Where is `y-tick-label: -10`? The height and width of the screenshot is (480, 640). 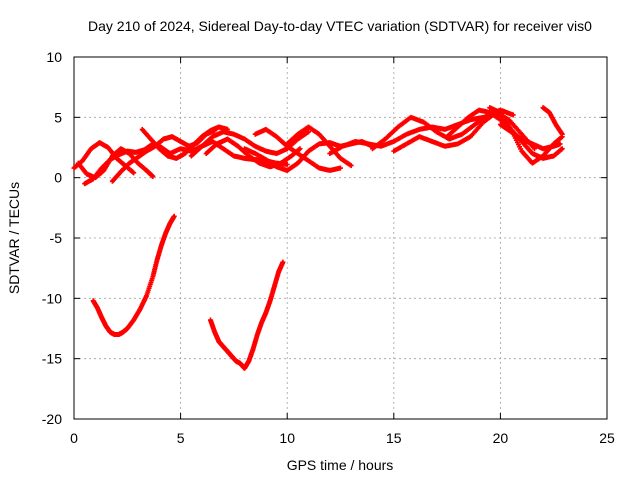 y-tick-label: -10 is located at coordinates (52, 298).